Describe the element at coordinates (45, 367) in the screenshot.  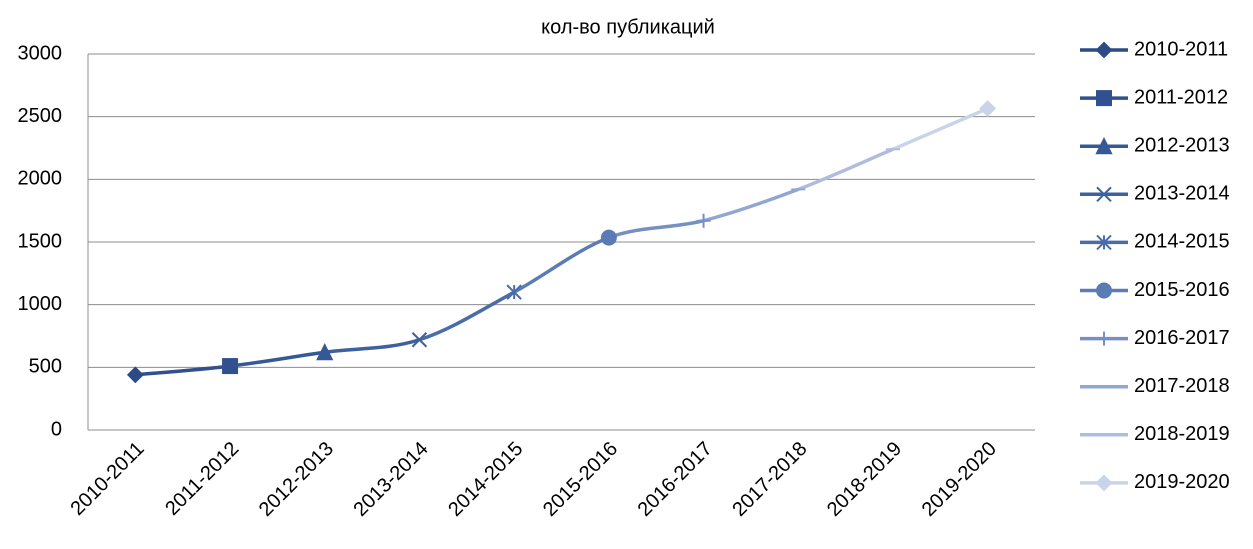
I see `y-tick-label: 500` at that location.